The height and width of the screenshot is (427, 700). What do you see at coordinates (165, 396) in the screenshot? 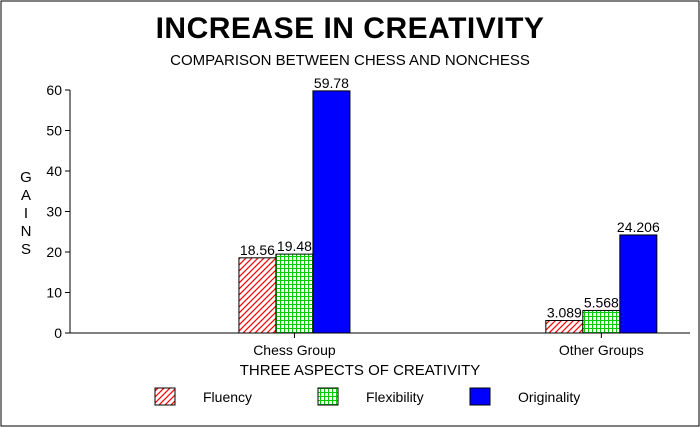
I see `legend-swatch-fluency` at bounding box center [165, 396].